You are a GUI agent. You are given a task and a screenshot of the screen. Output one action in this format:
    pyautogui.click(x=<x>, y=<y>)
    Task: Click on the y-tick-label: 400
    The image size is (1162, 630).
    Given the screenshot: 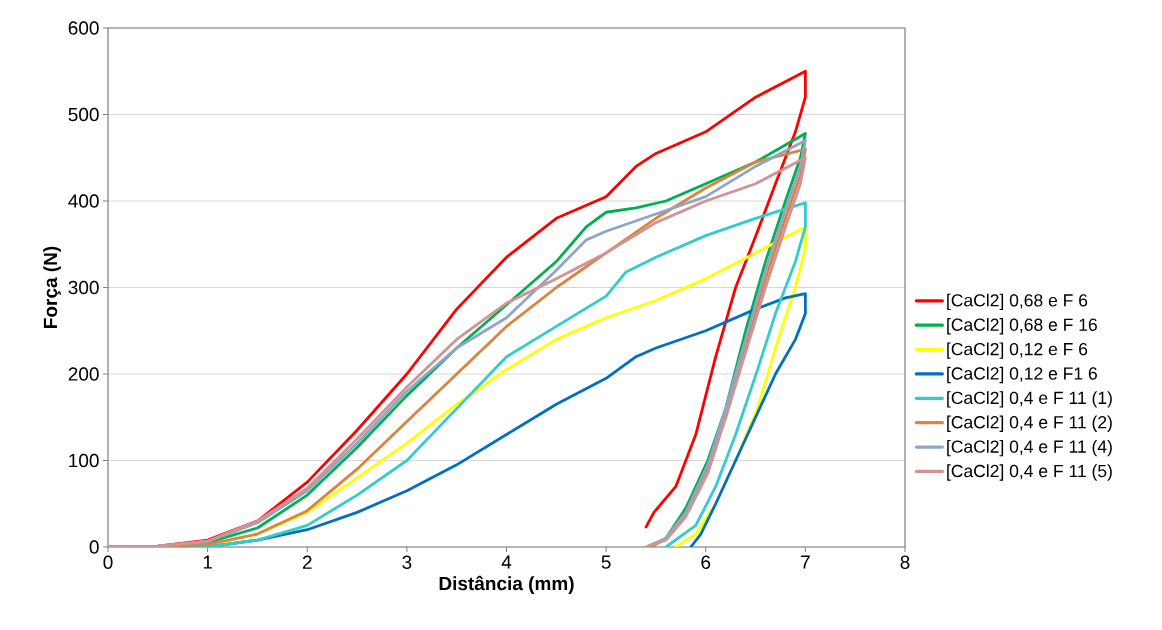 What is the action you would take?
    pyautogui.click(x=83, y=201)
    